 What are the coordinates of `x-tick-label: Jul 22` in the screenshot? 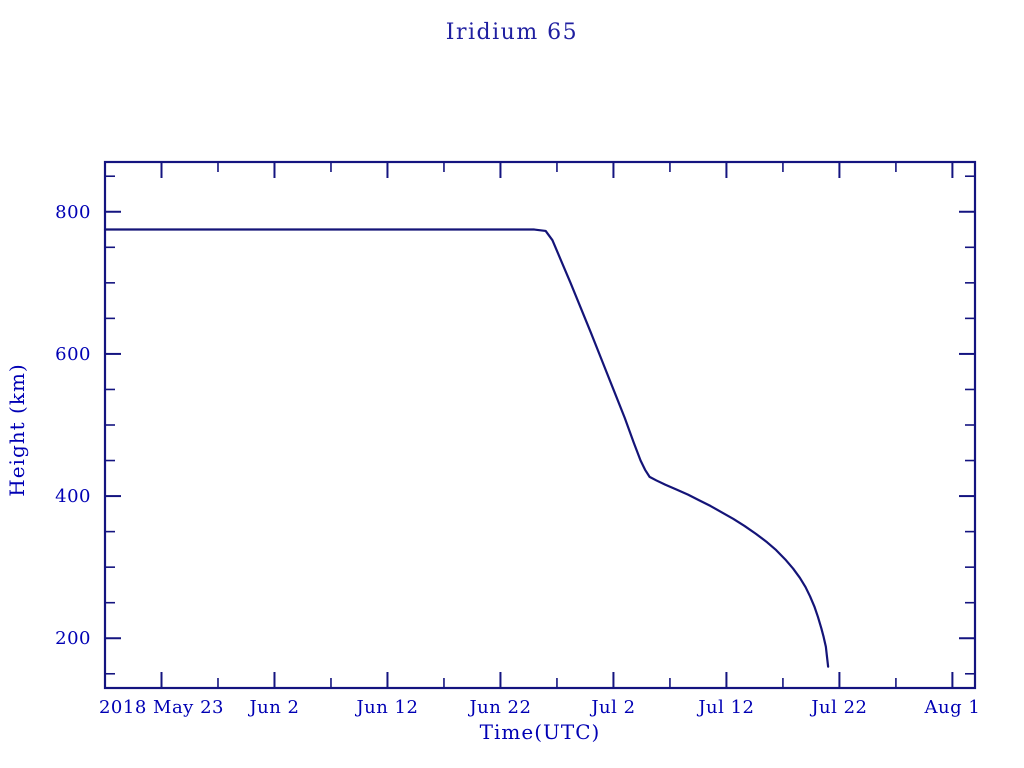 It's located at (838, 707).